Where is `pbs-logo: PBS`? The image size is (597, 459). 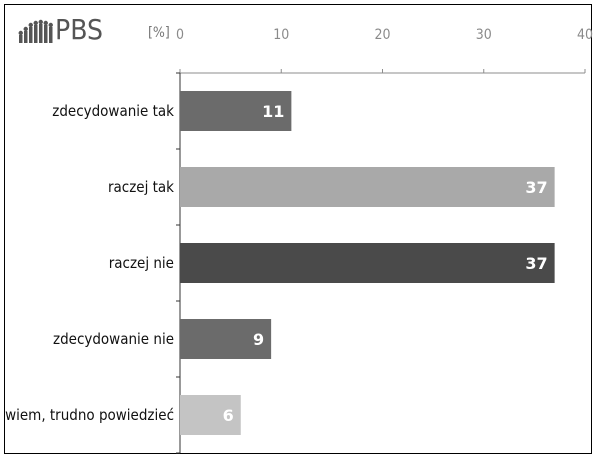
pbs-logo: PBS is located at coordinates (60, 29).